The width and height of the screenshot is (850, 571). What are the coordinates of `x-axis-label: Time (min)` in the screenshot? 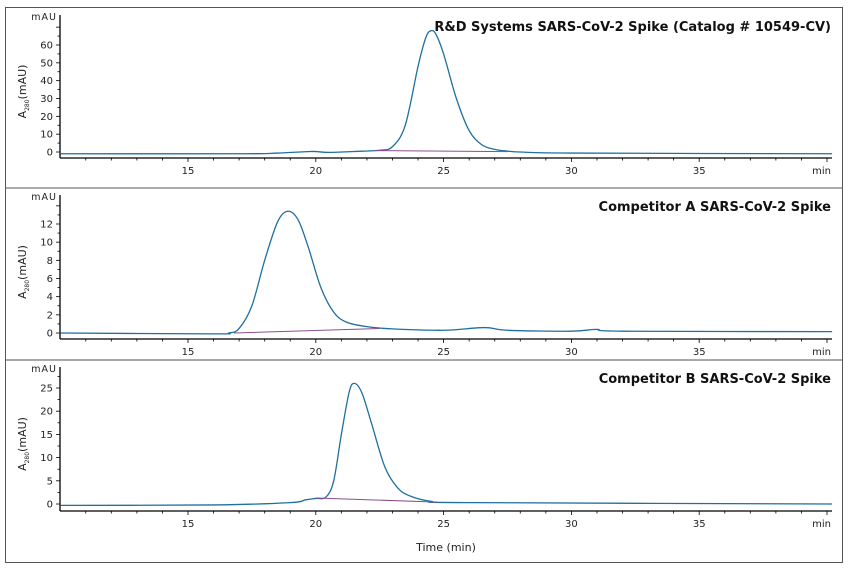 It's located at (445, 547).